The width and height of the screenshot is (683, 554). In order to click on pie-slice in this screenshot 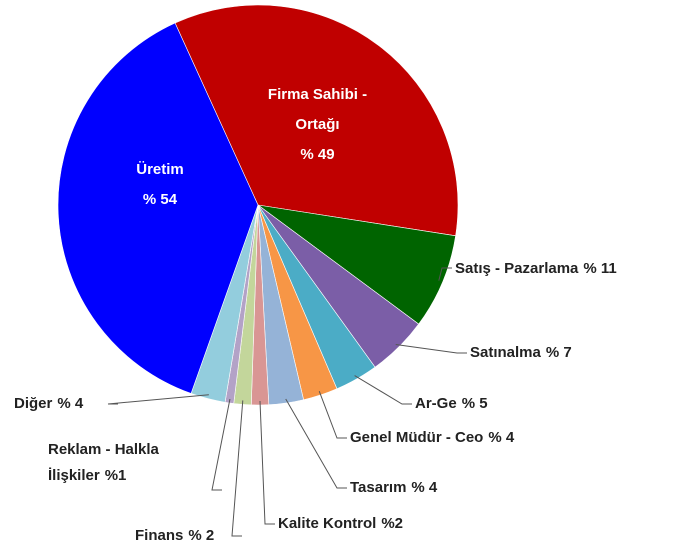, I will do `click(356, 264)`.